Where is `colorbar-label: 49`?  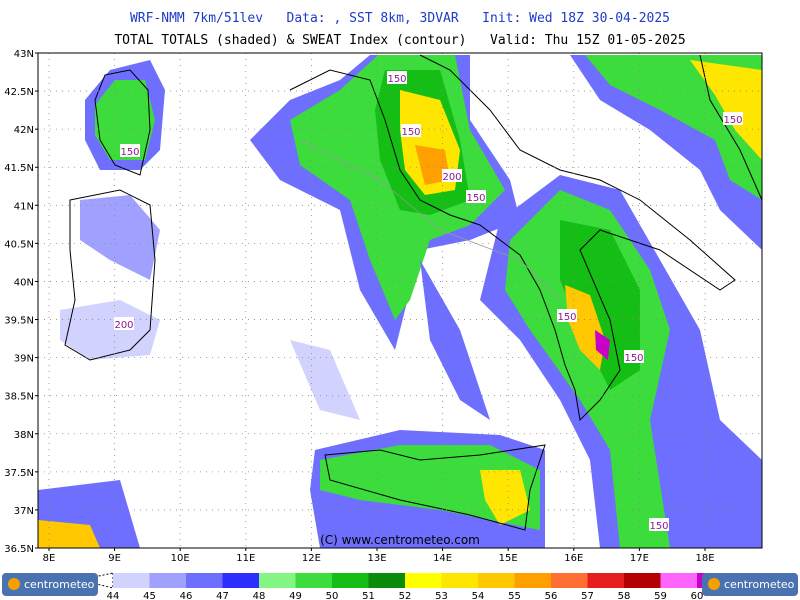
colorbar-label: 49 is located at coordinates (295, 595).